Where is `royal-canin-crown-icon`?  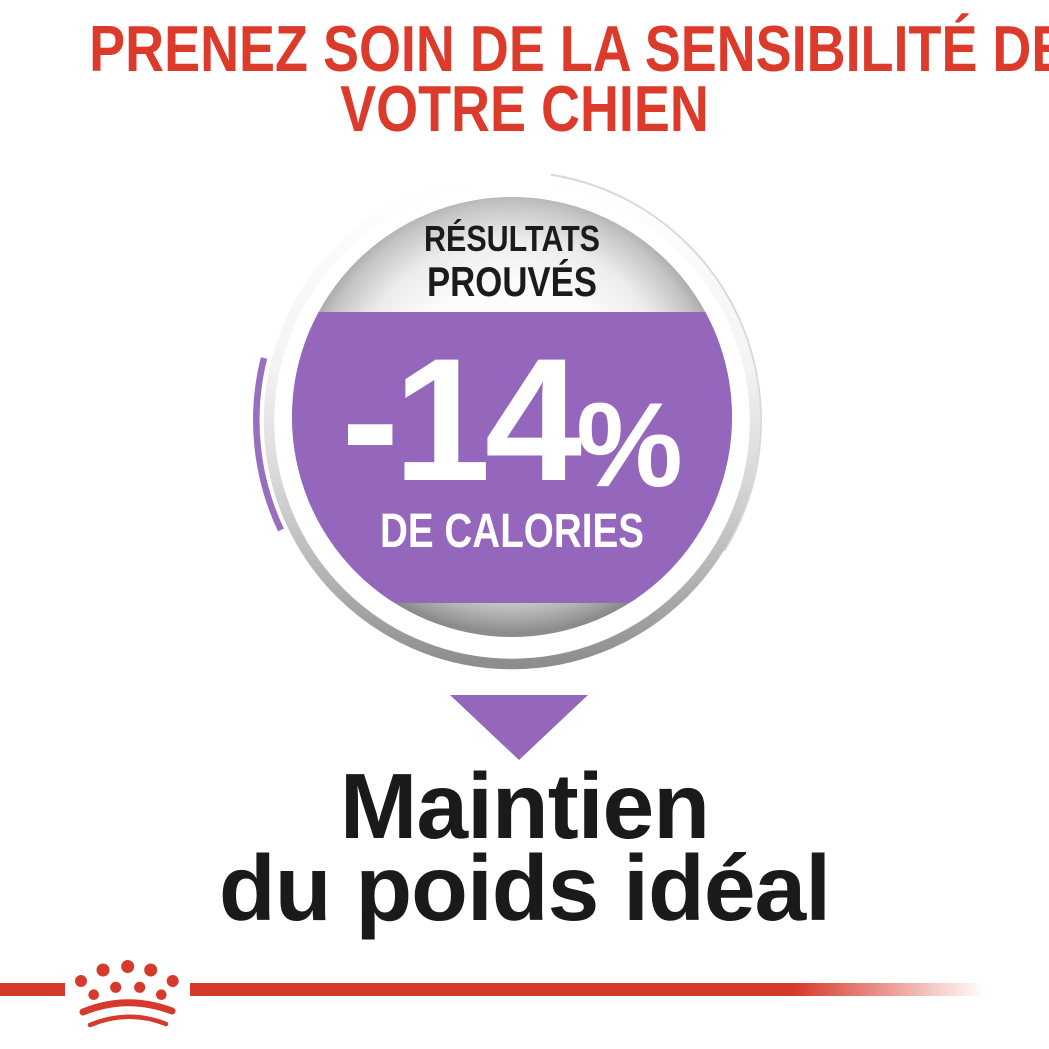
royal-canin-crown-icon is located at coordinates (127, 994).